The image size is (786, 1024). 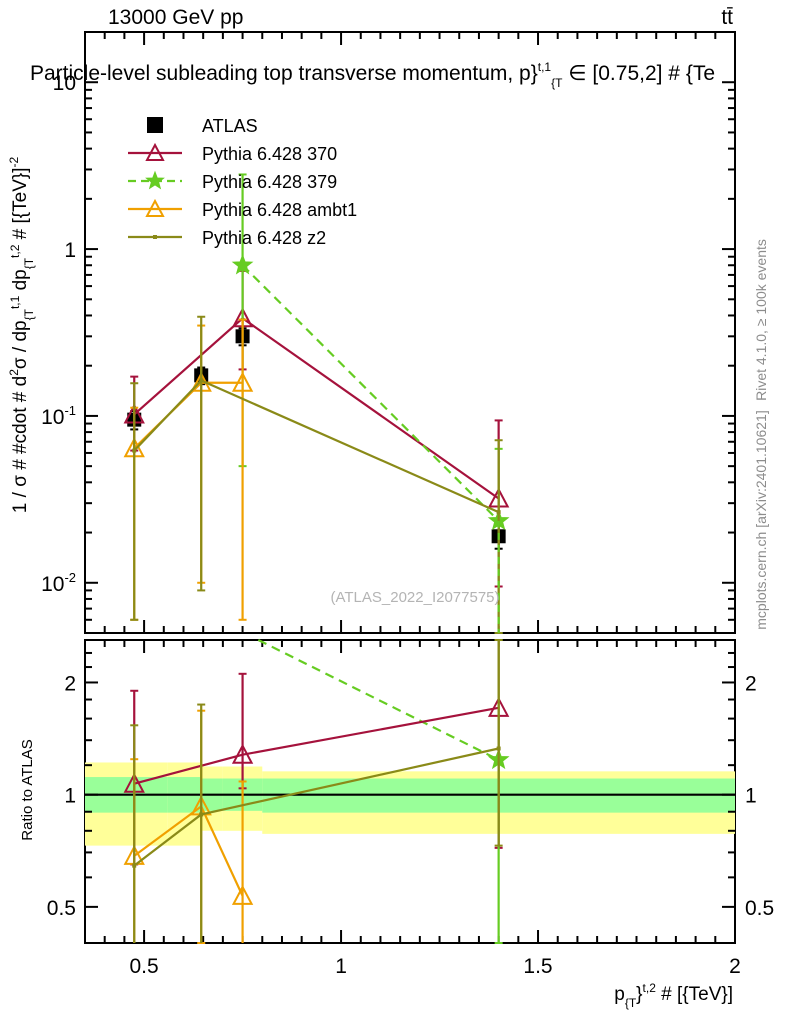 What do you see at coordinates (279, 210) in the screenshot?
I see `legend-label-3: Pythia 6.428 ambt1` at bounding box center [279, 210].